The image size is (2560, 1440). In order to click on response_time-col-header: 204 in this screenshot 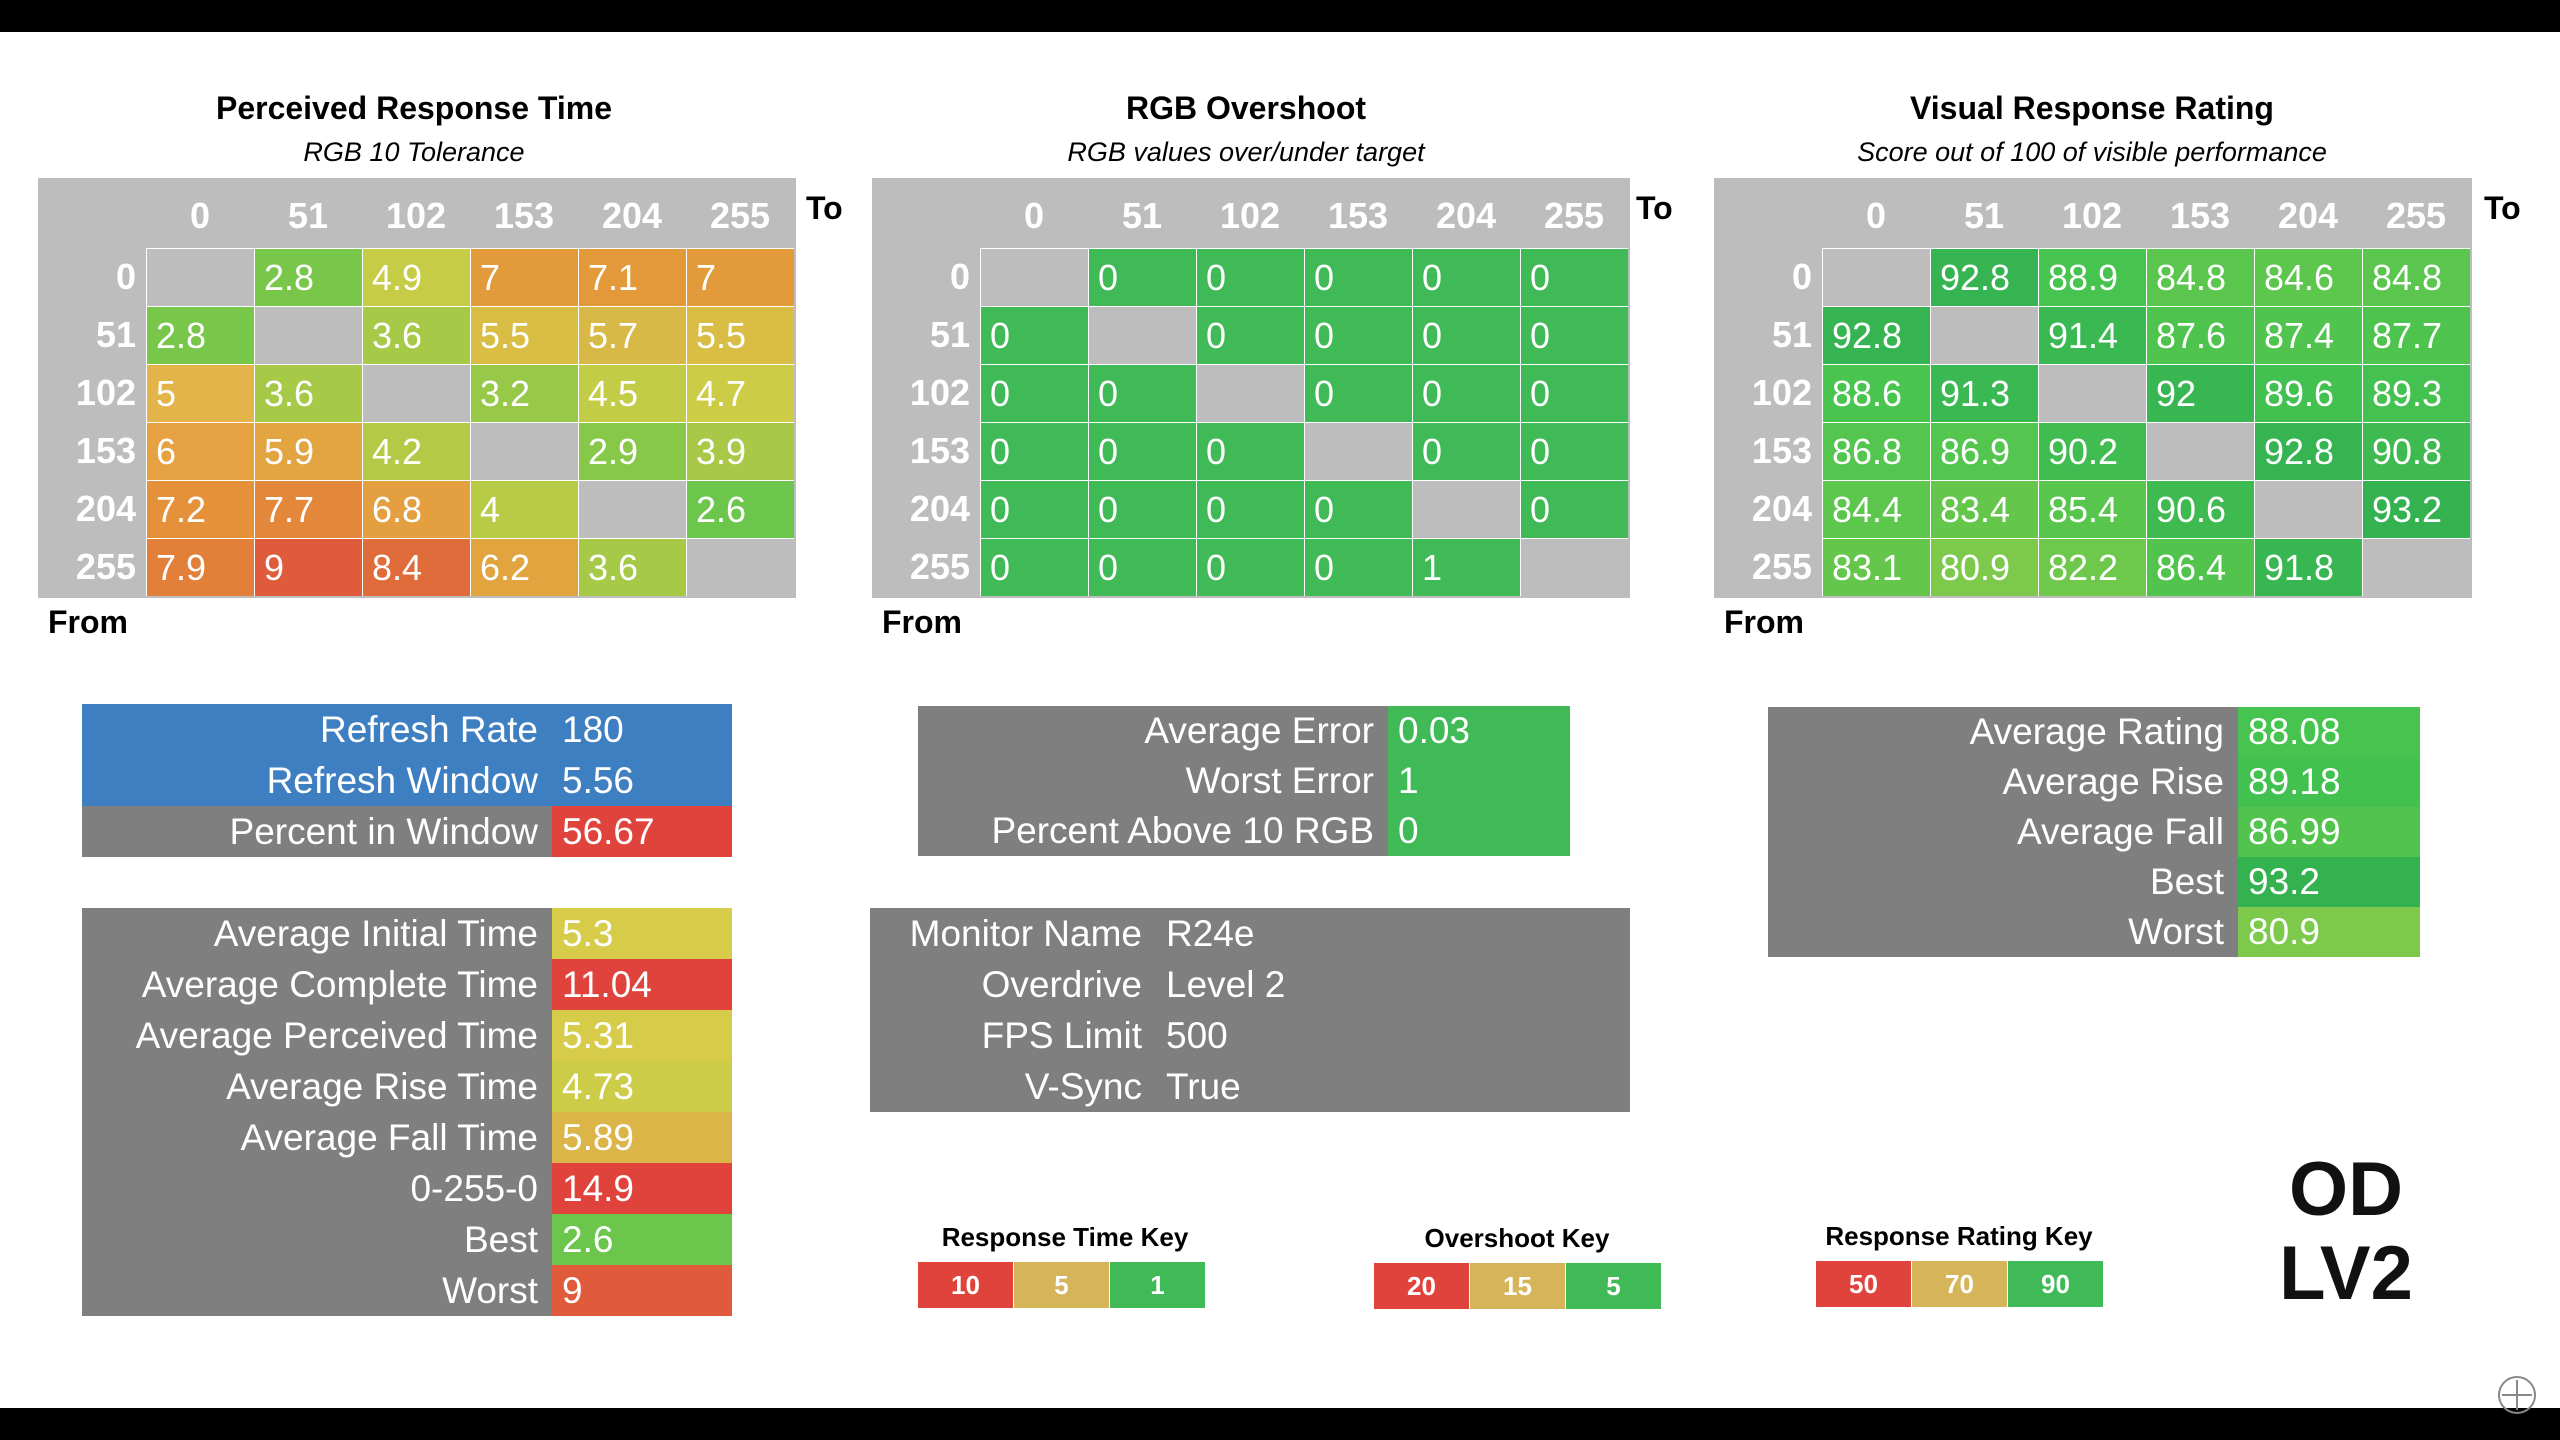, I will do `click(632, 215)`.